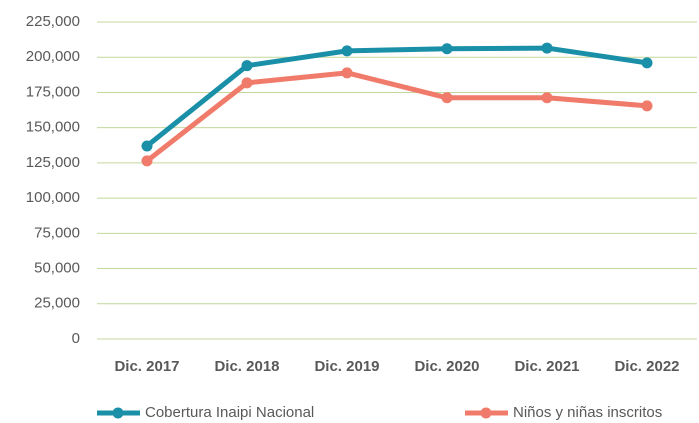 Image resolution: width=699 pixels, height=423 pixels. Describe the element at coordinates (53, 127) in the screenshot. I see `y-tick-label: 150,000` at that location.